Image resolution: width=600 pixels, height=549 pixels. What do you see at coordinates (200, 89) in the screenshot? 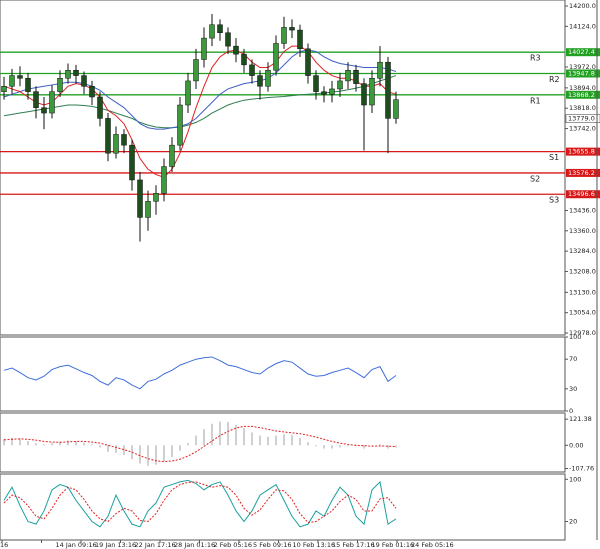
I see `moving-average` at bounding box center [200, 89].